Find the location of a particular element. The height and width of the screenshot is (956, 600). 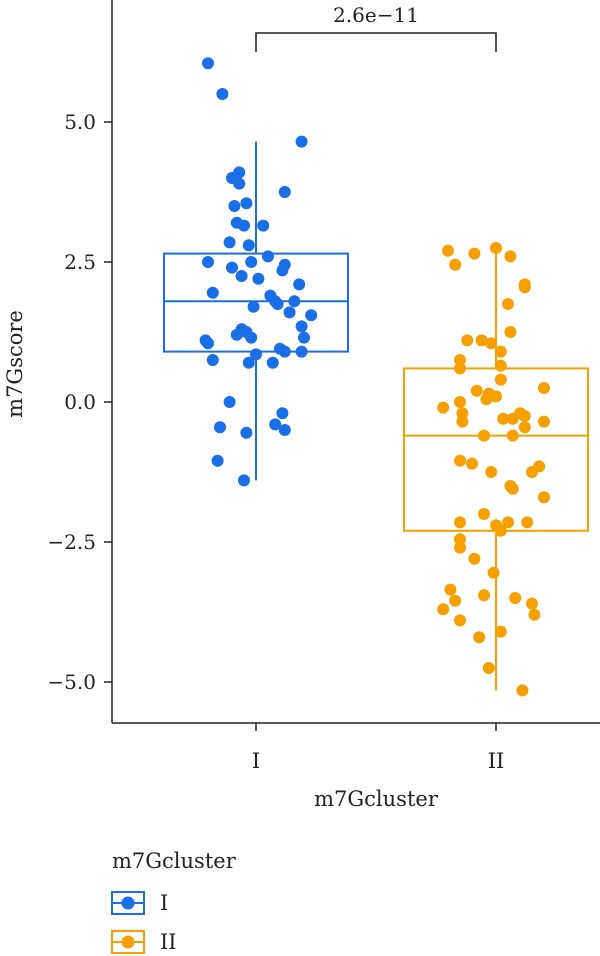

y-tick-label: 0.0 is located at coordinates (80, 402).